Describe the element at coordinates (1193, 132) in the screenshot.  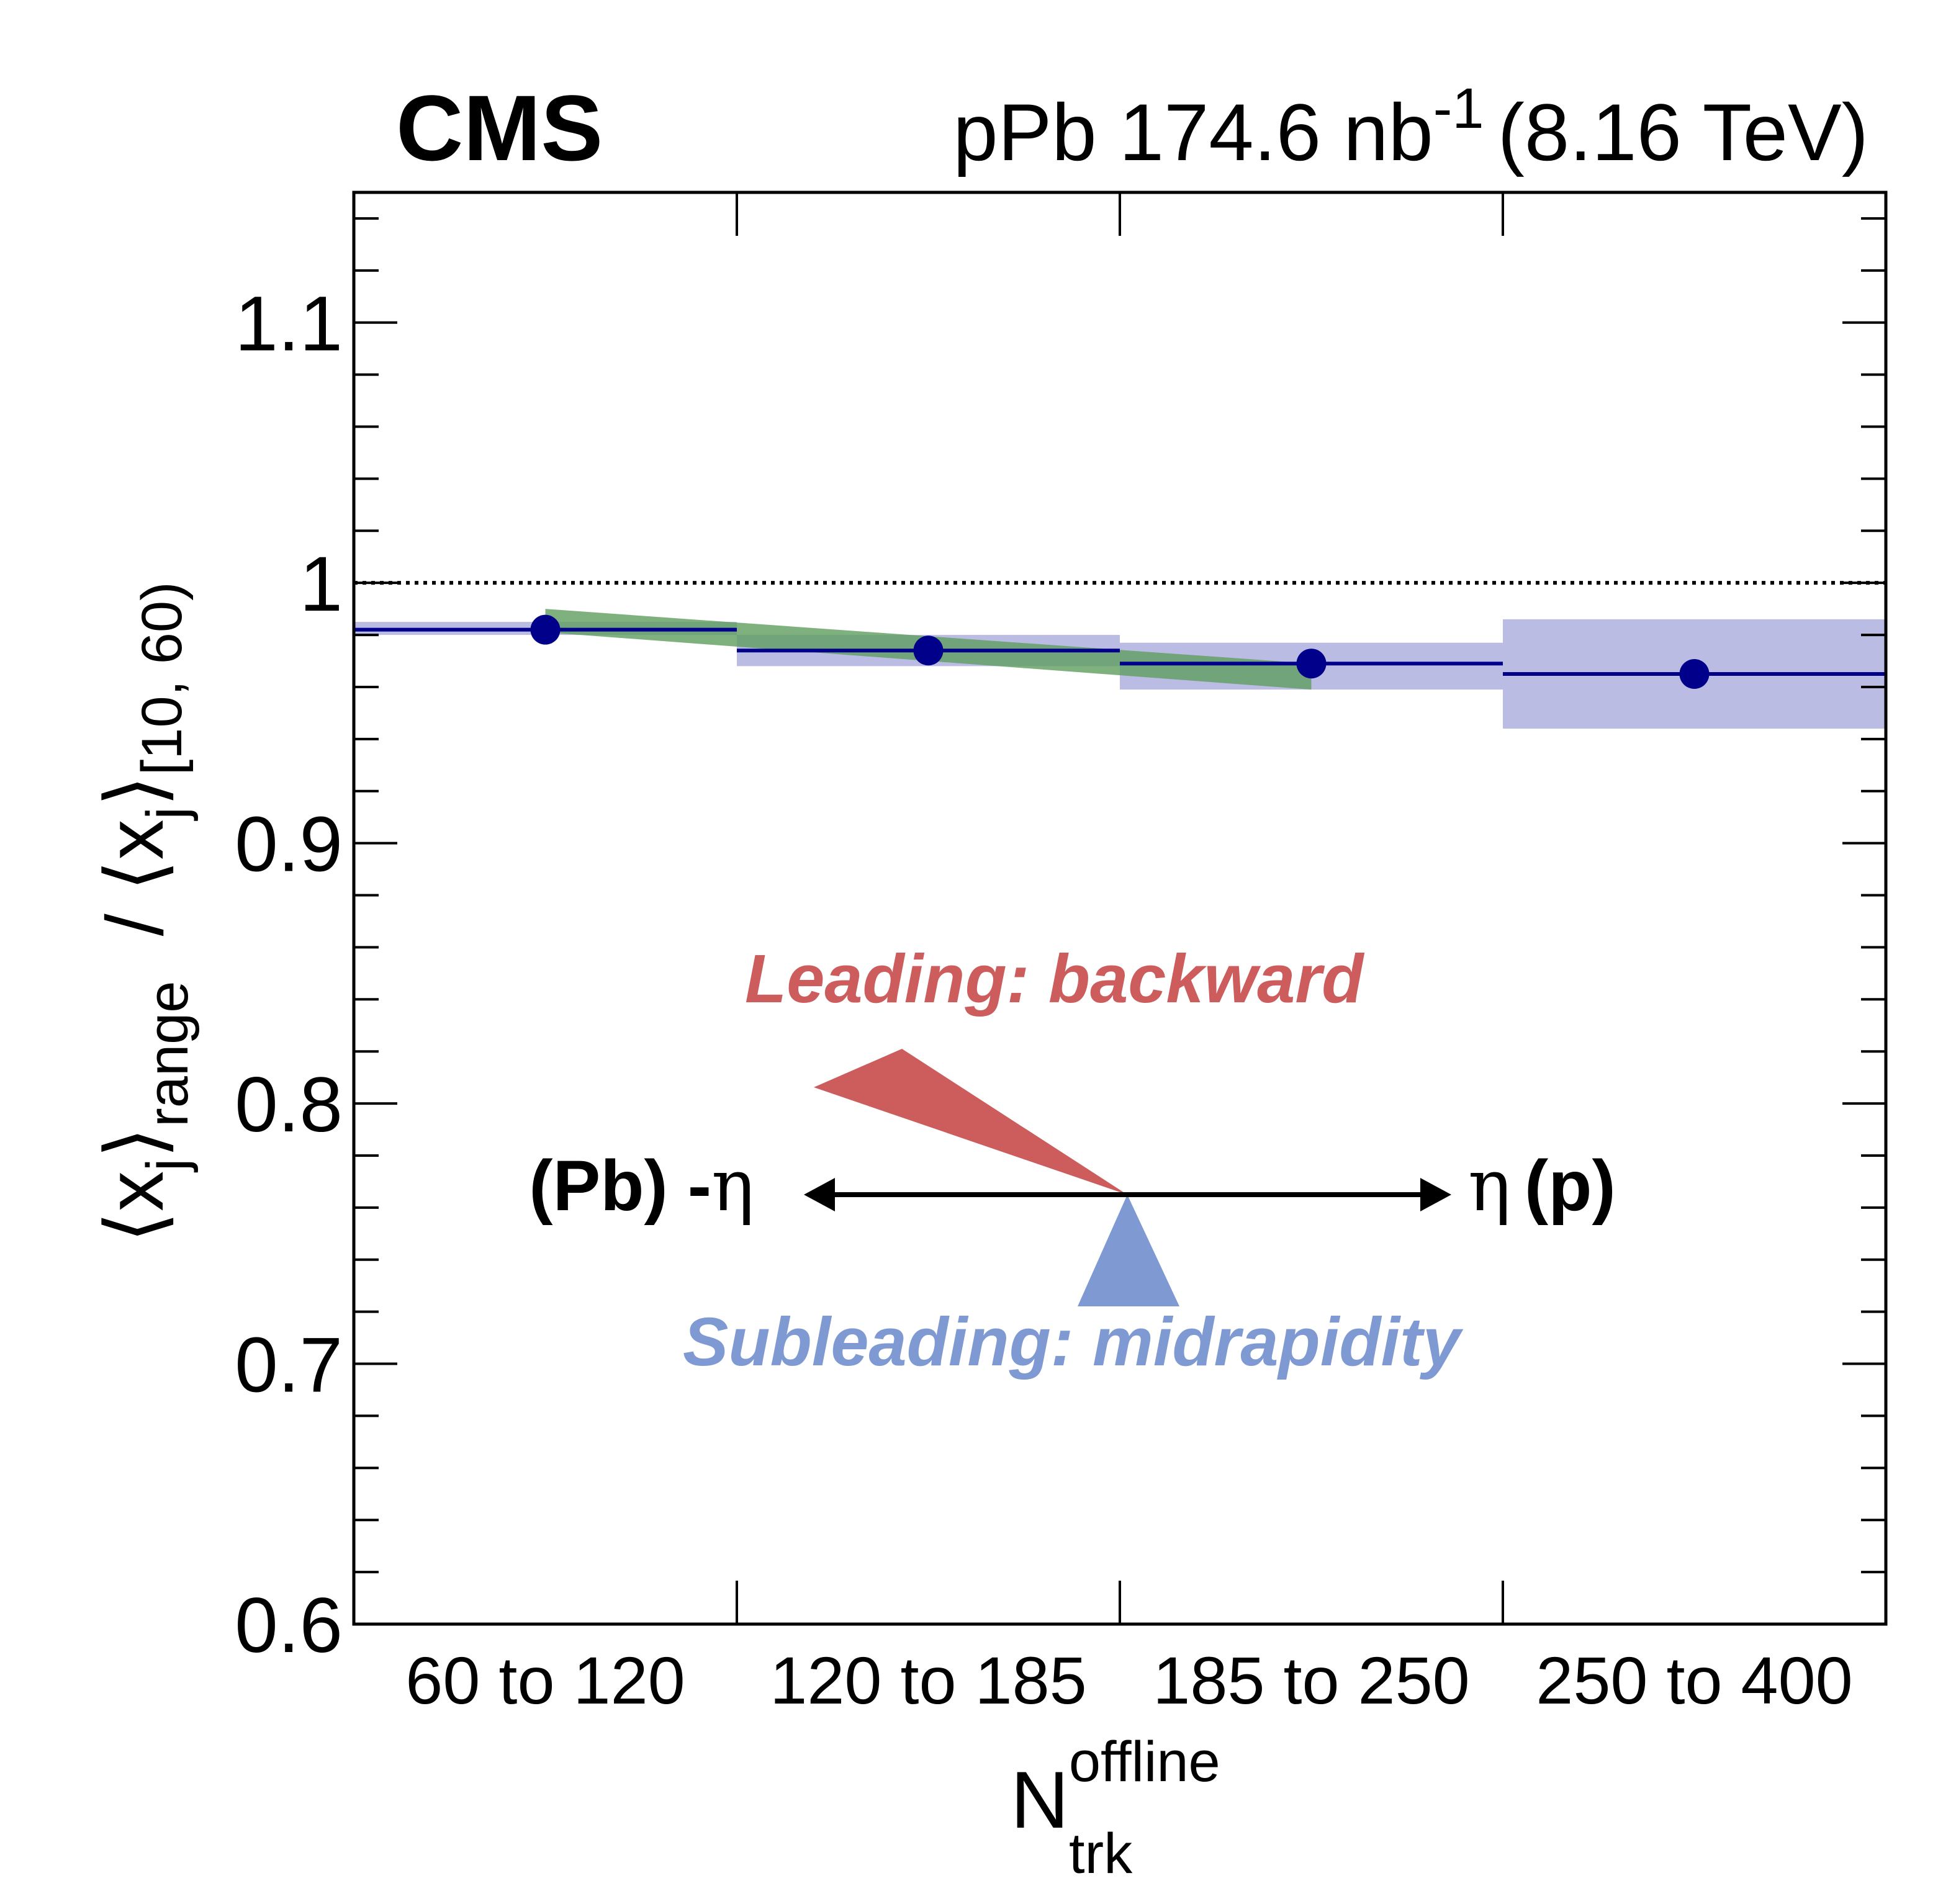
I see `lumi-prefix: pPb 174.6 nb` at that location.